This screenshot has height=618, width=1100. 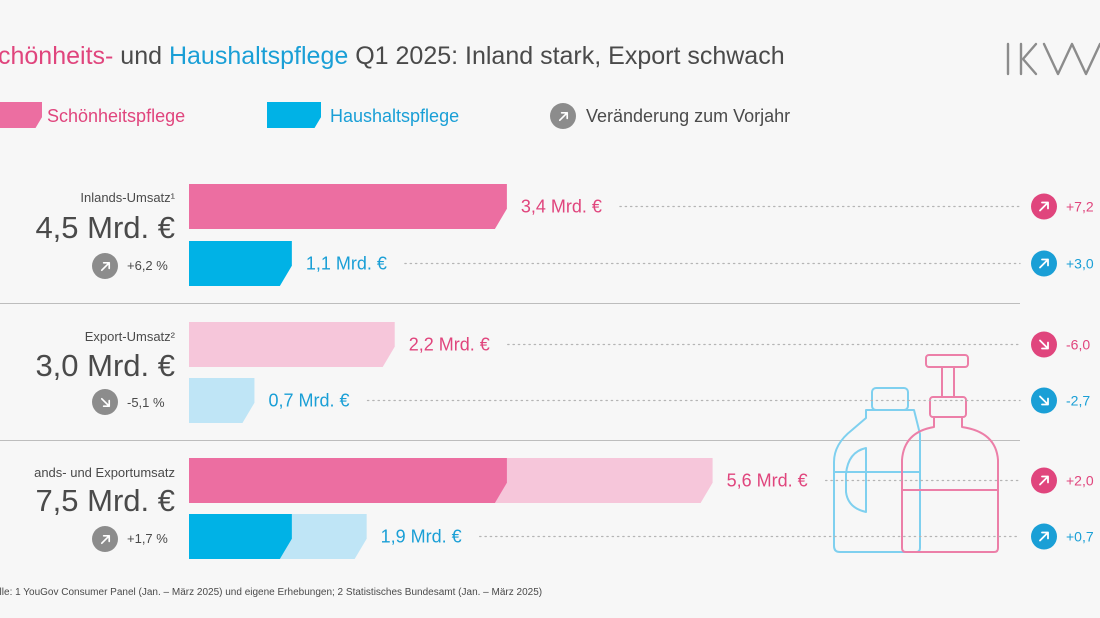 What do you see at coordinates (129, 336) in the screenshot?
I see `section-label-export: Export-Umsatz²` at bounding box center [129, 336].